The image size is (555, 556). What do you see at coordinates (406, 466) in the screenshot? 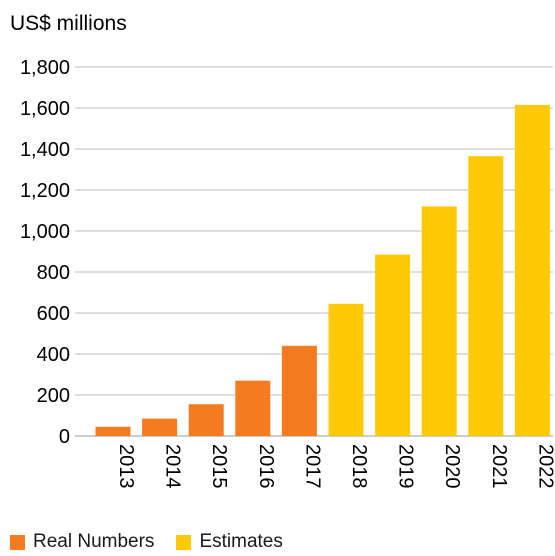
I see `x-tick-label: 2019` at bounding box center [406, 466].